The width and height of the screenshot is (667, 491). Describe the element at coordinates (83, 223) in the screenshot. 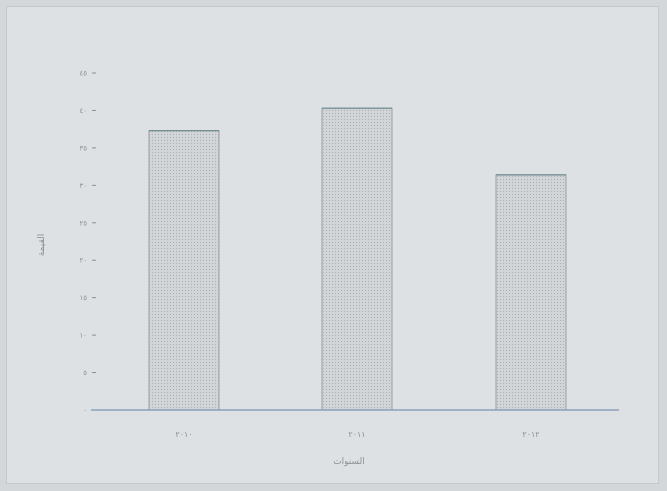

I see `y-tick-label: ٢٥` at that location.